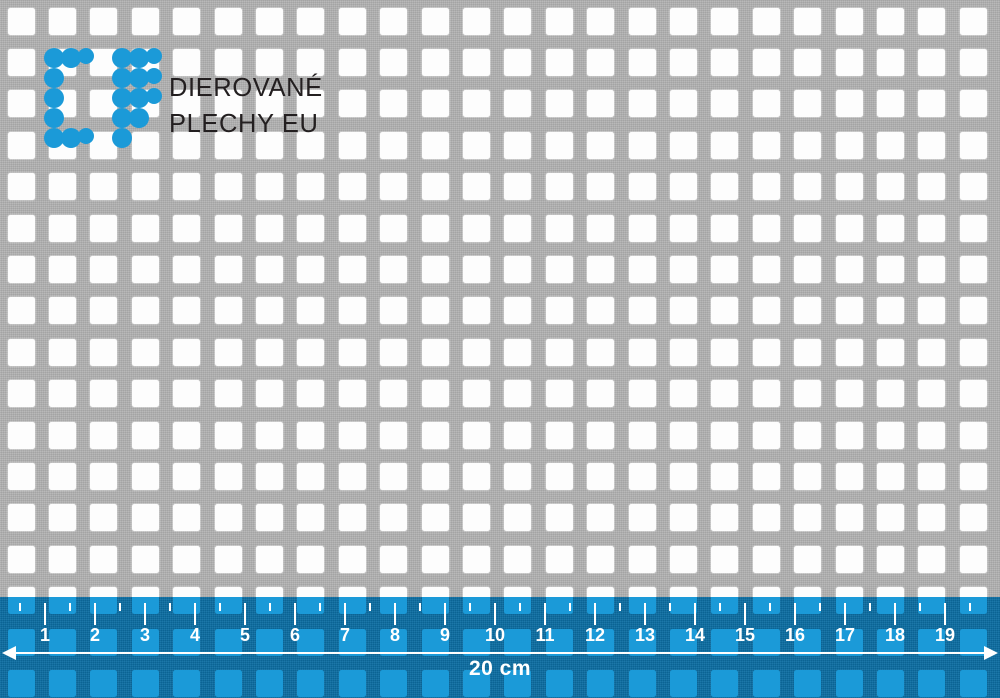  Describe the element at coordinates (394, 635) in the screenshot. I see `cm-label: 8` at that location.